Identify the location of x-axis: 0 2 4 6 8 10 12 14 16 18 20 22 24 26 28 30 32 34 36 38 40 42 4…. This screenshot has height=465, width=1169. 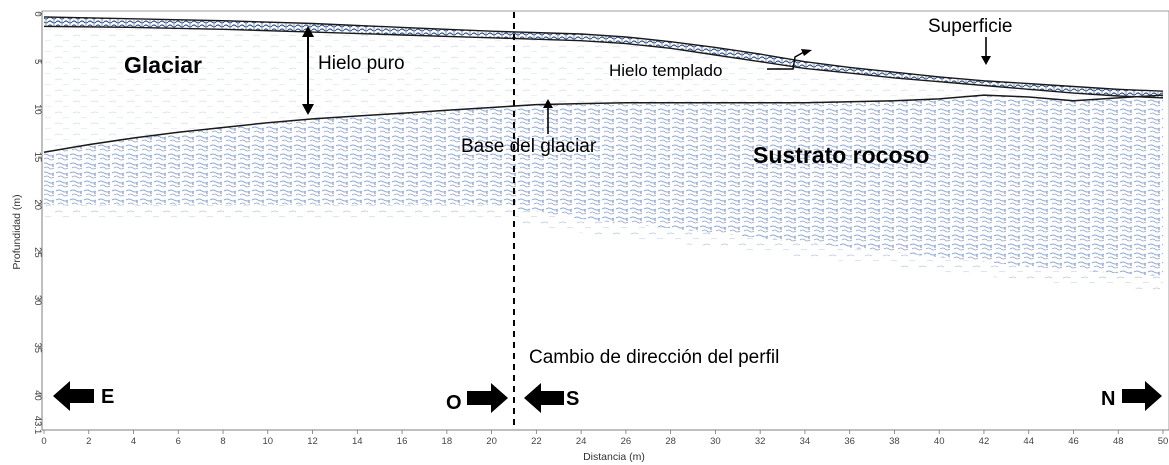
(605, 438).